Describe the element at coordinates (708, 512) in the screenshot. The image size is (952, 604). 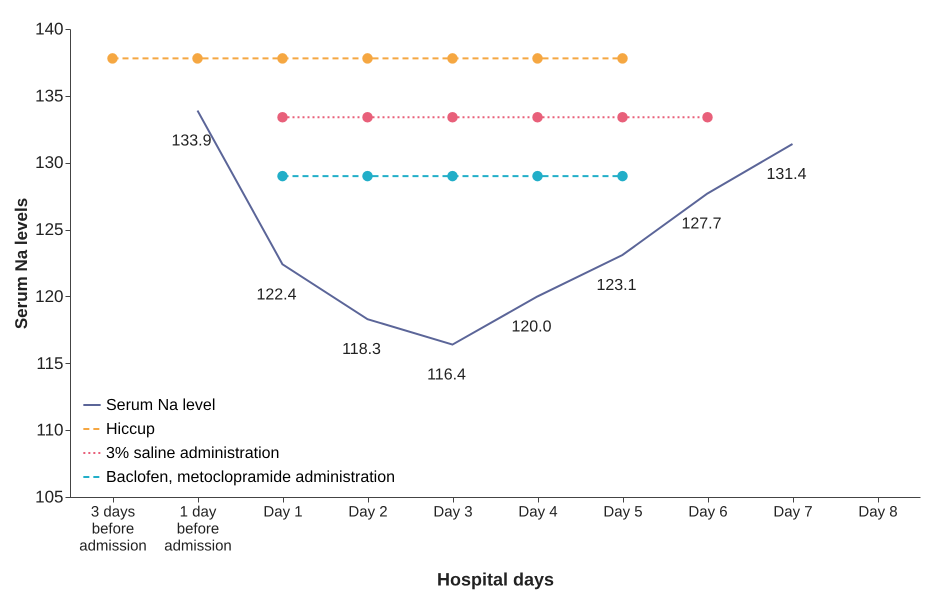
I see `x-tick-label: Day 6` at that location.